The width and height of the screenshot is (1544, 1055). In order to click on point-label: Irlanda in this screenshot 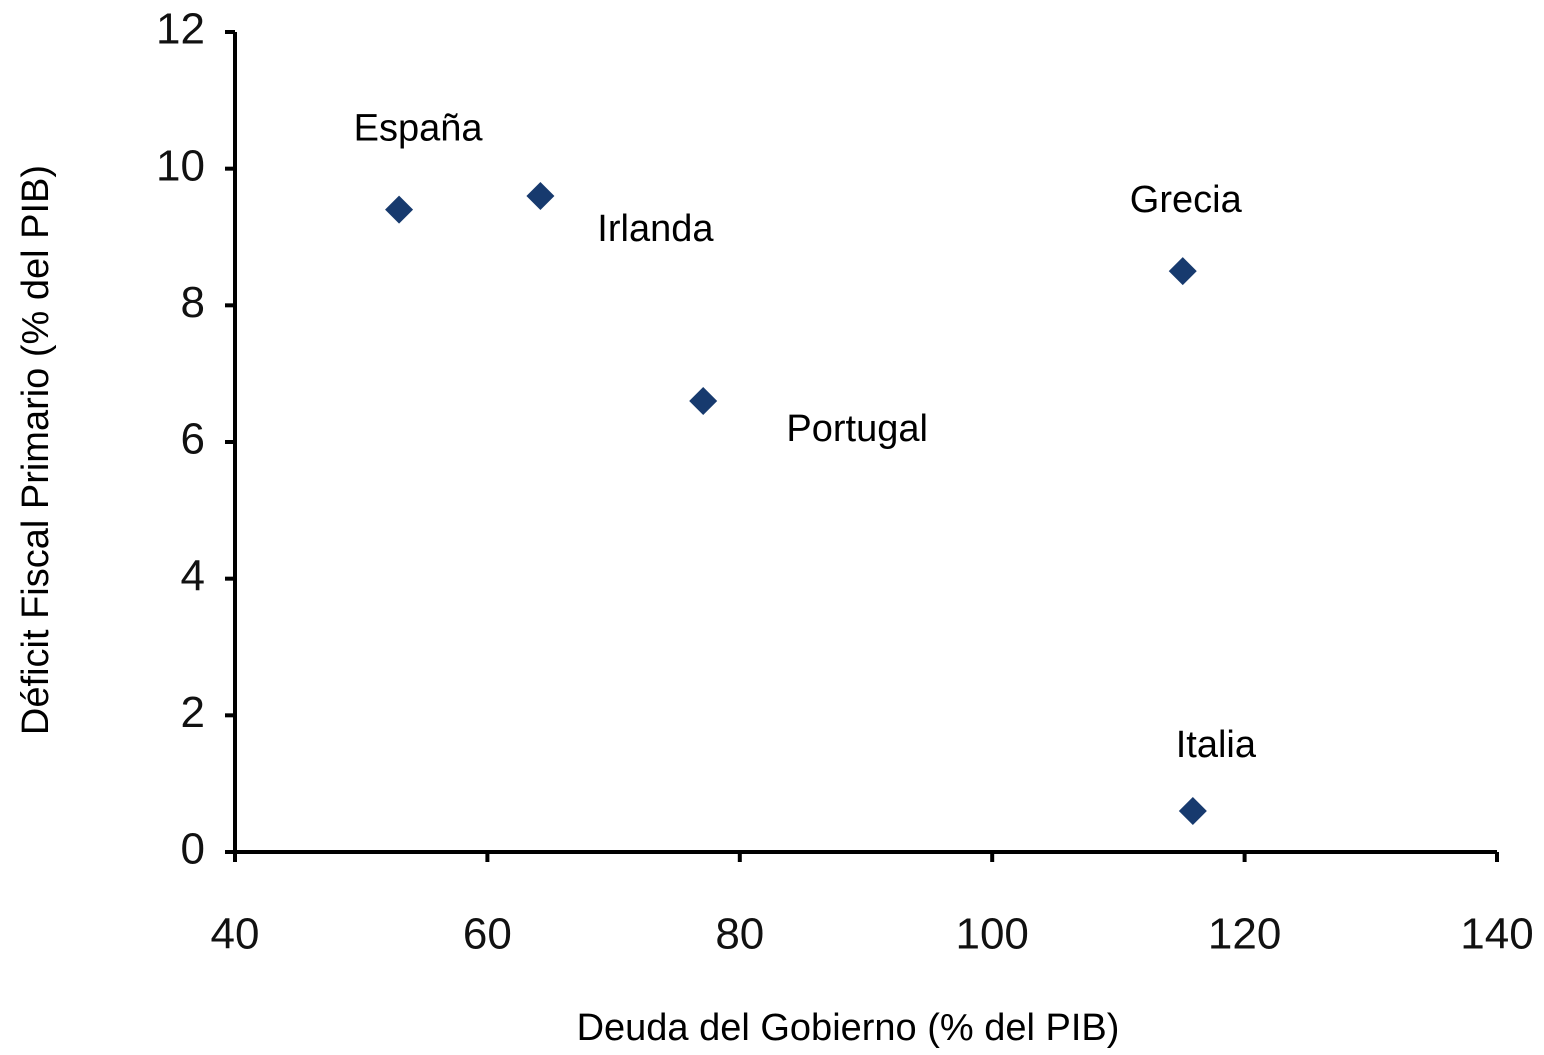, I will do `click(655, 229)`.